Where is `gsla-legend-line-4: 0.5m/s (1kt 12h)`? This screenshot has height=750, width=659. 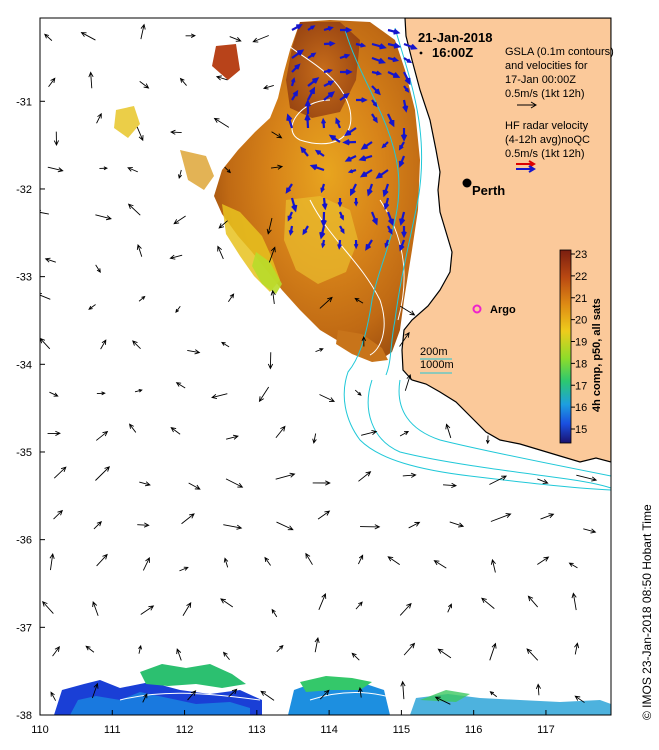
gsla-legend-line-4: 0.5m/s (1kt 12h) is located at coordinates (544, 94).